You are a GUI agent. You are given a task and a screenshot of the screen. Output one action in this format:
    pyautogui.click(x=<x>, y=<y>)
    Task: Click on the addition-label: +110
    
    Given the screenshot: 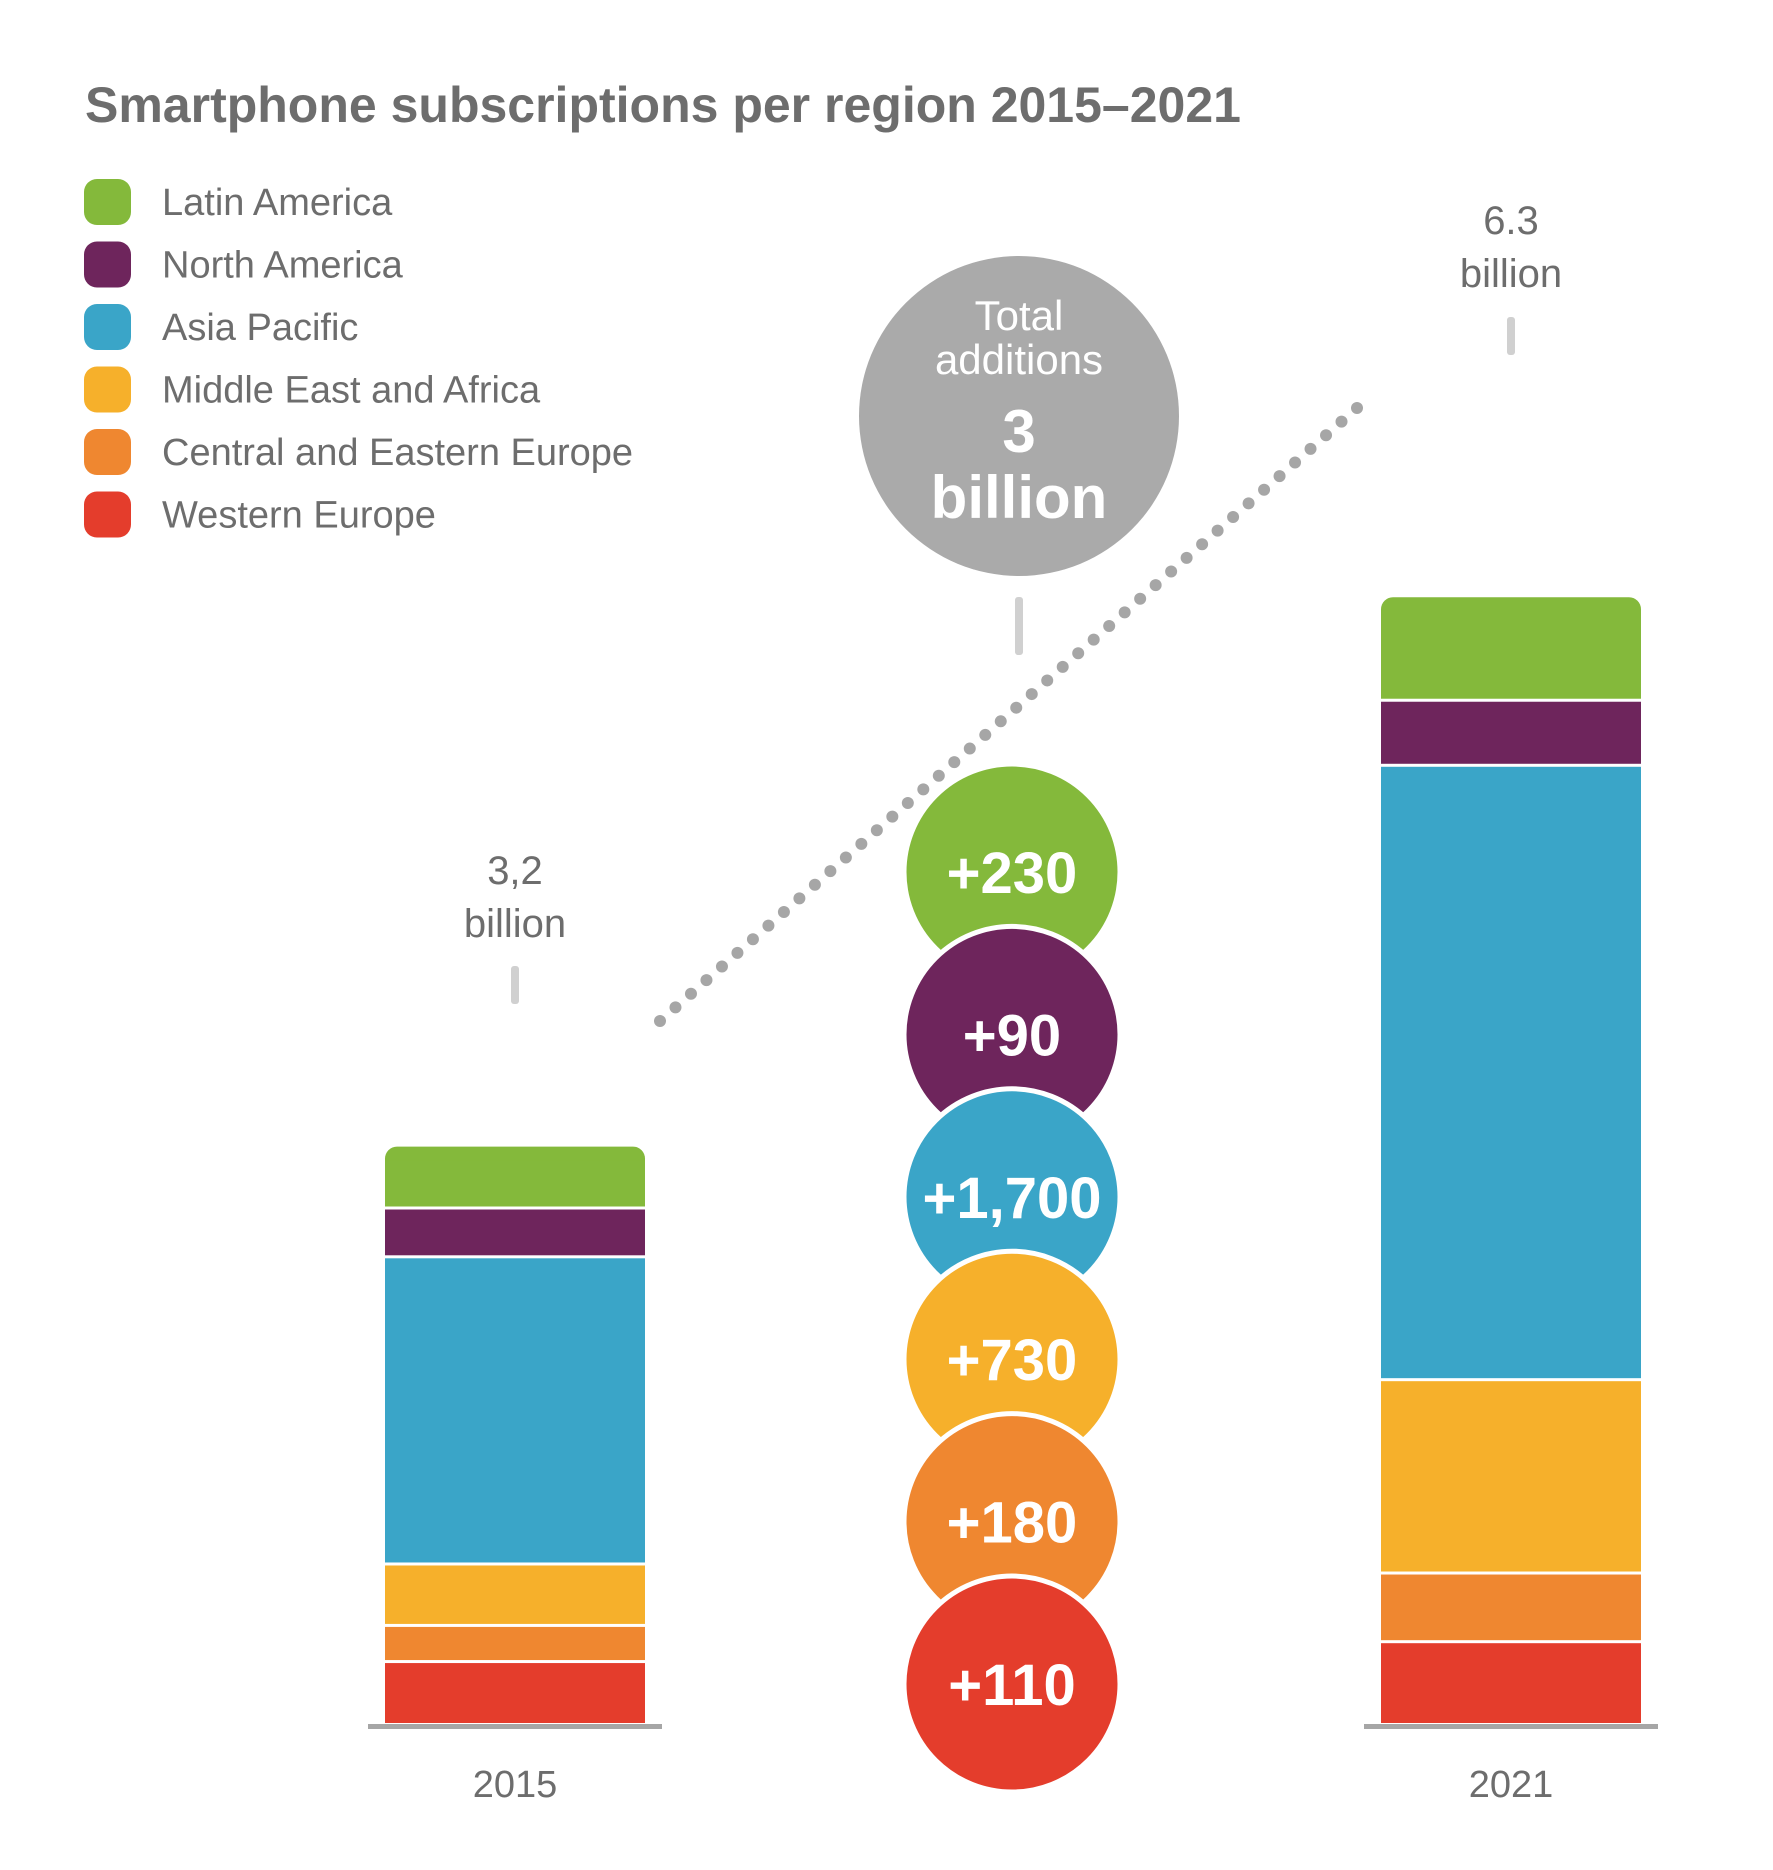 What is the action you would take?
    pyautogui.click(x=1011, y=1685)
    